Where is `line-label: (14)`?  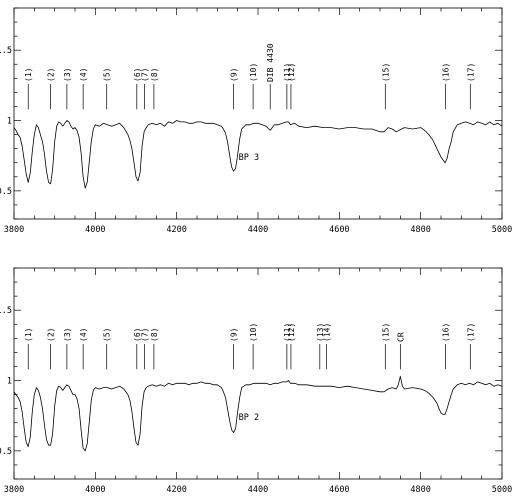 line-label: (14) is located at coordinates (326, 332).